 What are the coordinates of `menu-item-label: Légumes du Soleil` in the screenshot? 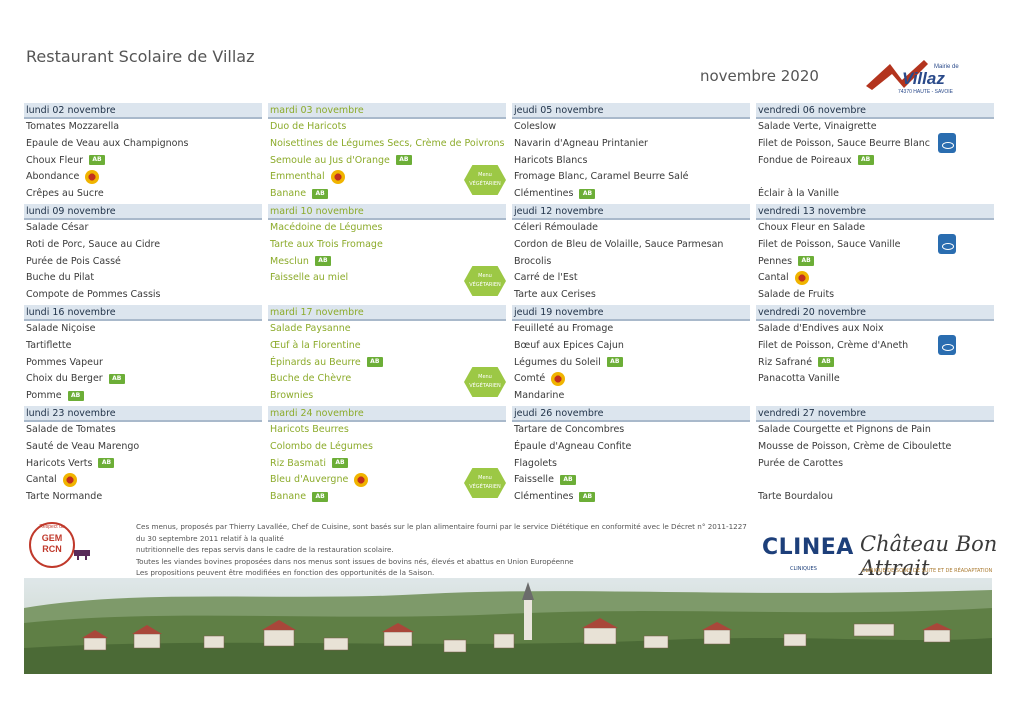 It's located at (557, 362).